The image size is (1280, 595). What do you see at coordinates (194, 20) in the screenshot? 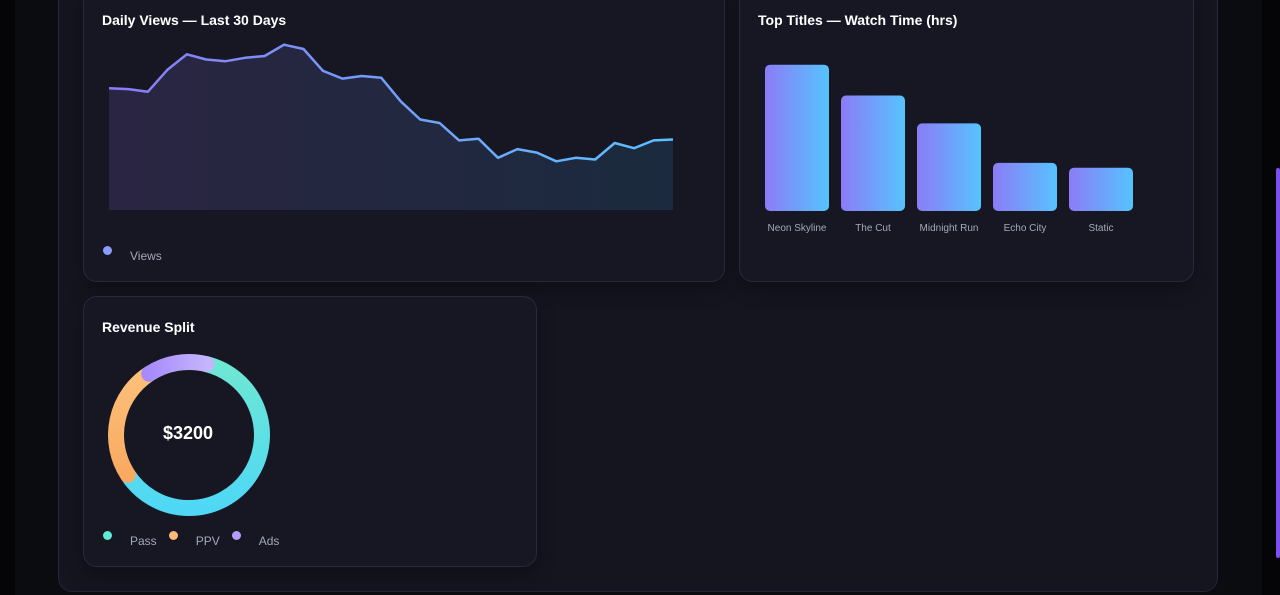
I see `daily-views-title: Daily Views — Last 30 Days` at bounding box center [194, 20].